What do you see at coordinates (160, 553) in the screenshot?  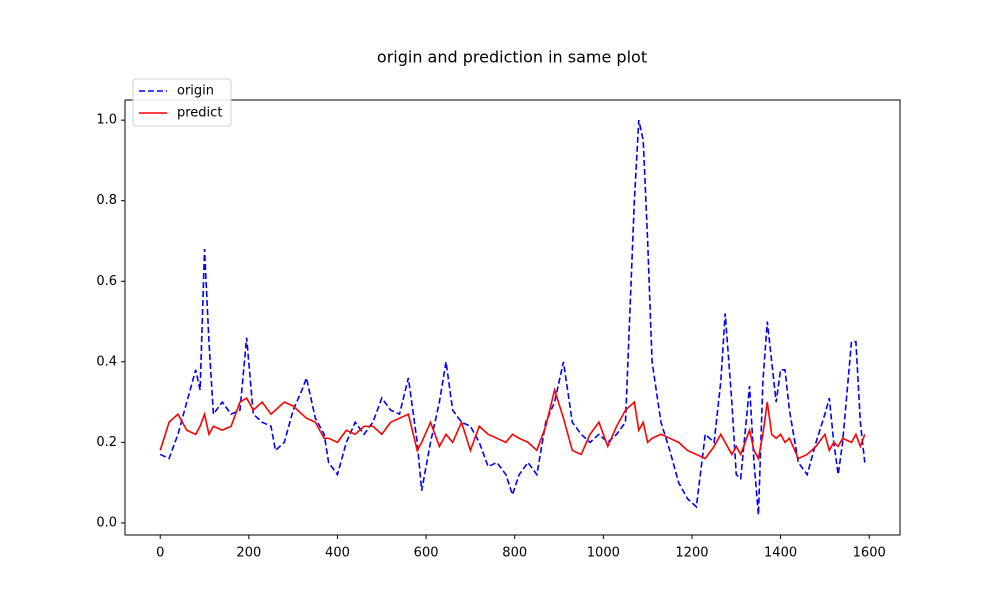 I see `x-tick-label: 0` at bounding box center [160, 553].